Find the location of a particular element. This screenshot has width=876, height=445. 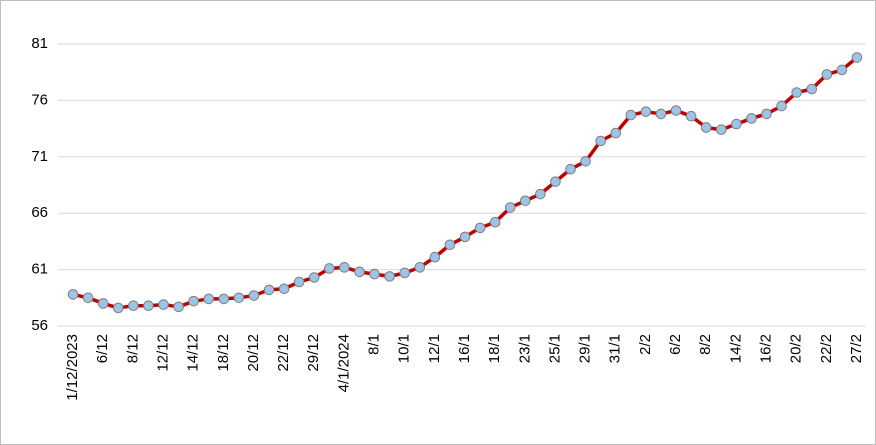

x-tick-label: 18/1 is located at coordinates (494, 348).